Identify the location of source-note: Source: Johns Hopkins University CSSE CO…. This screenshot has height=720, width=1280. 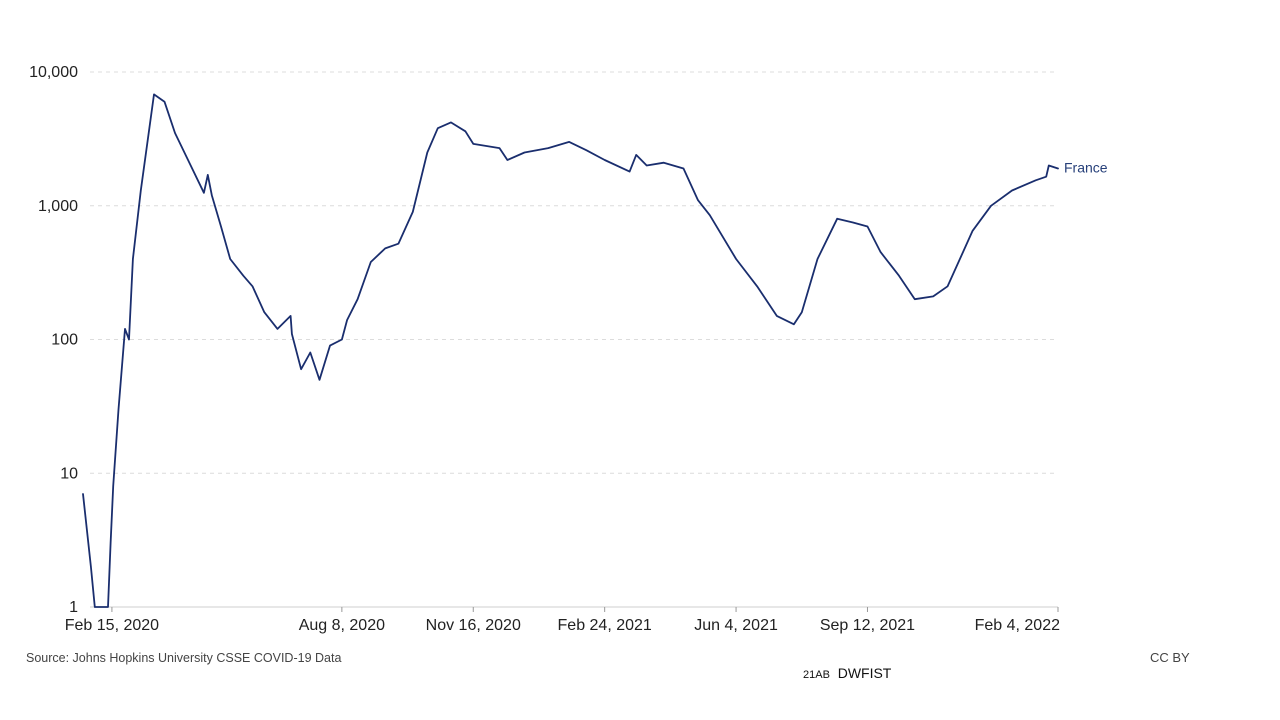
(184, 658).